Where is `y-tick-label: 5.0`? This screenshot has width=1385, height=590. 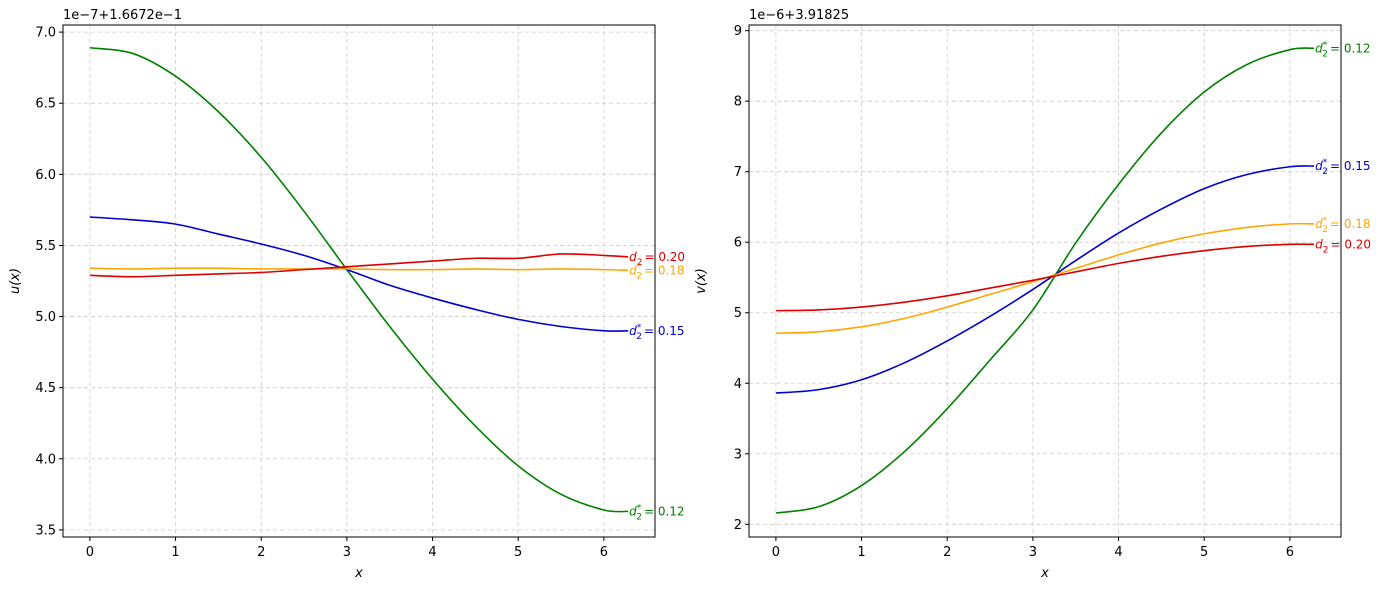
y-tick-label: 5.0 is located at coordinates (45, 317).